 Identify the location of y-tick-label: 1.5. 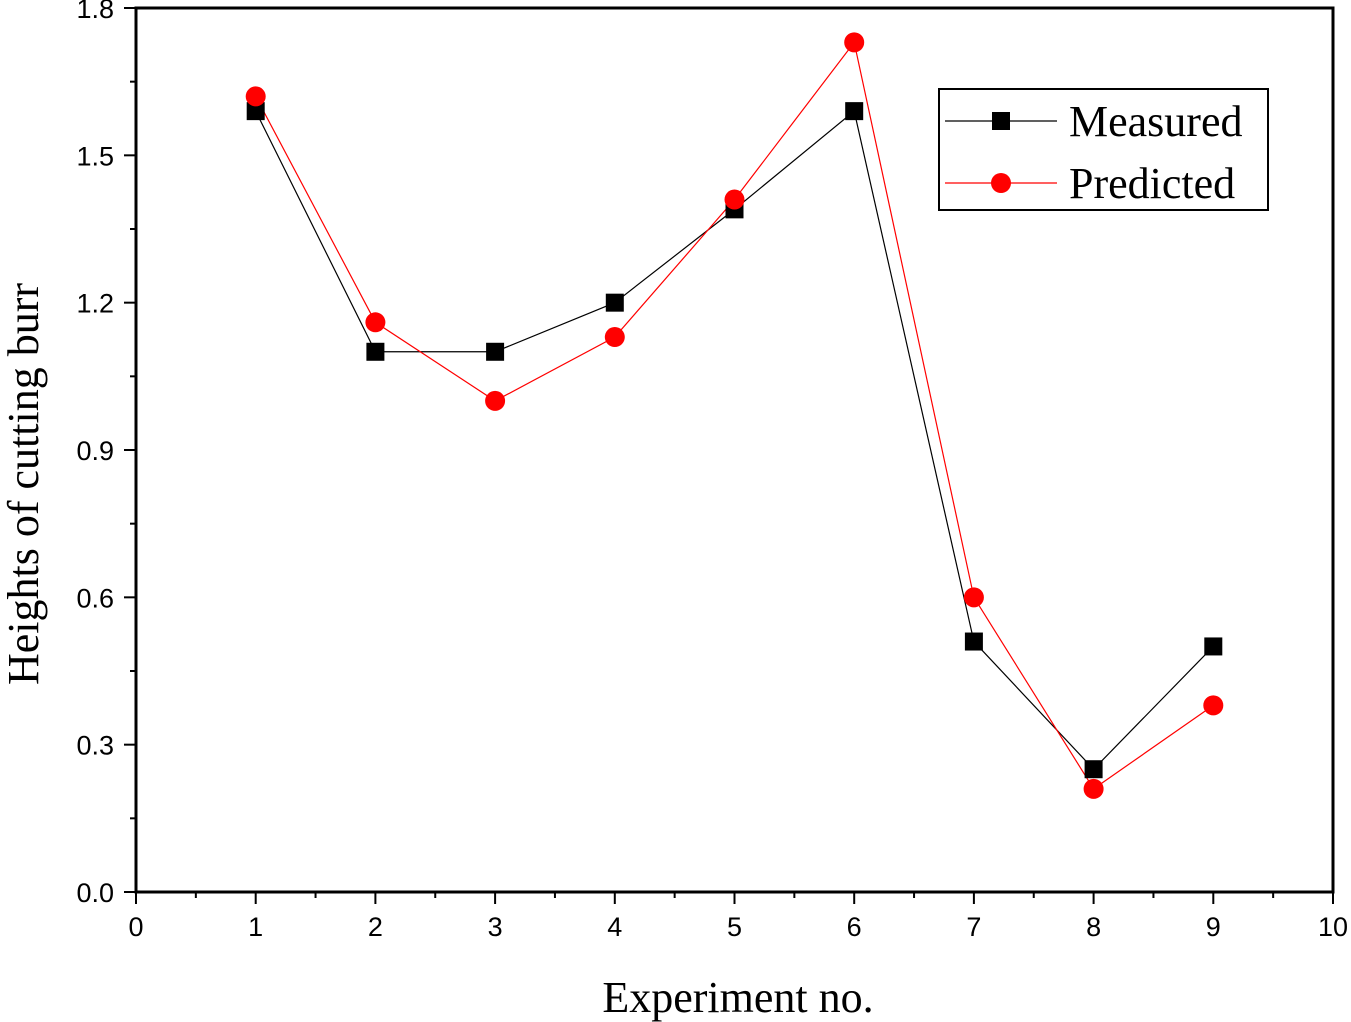
(95, 156).